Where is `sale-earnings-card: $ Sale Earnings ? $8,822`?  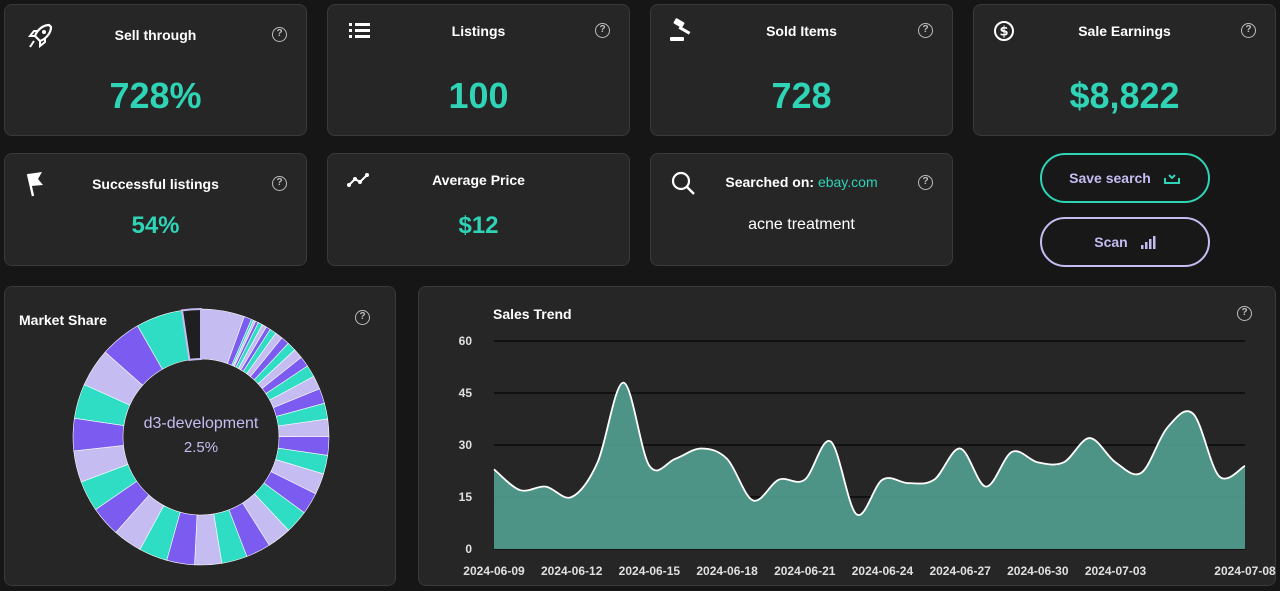 sale-earnings-card: $ Sale Earnings ? $8,822 is located at coordinates (1124, 70).